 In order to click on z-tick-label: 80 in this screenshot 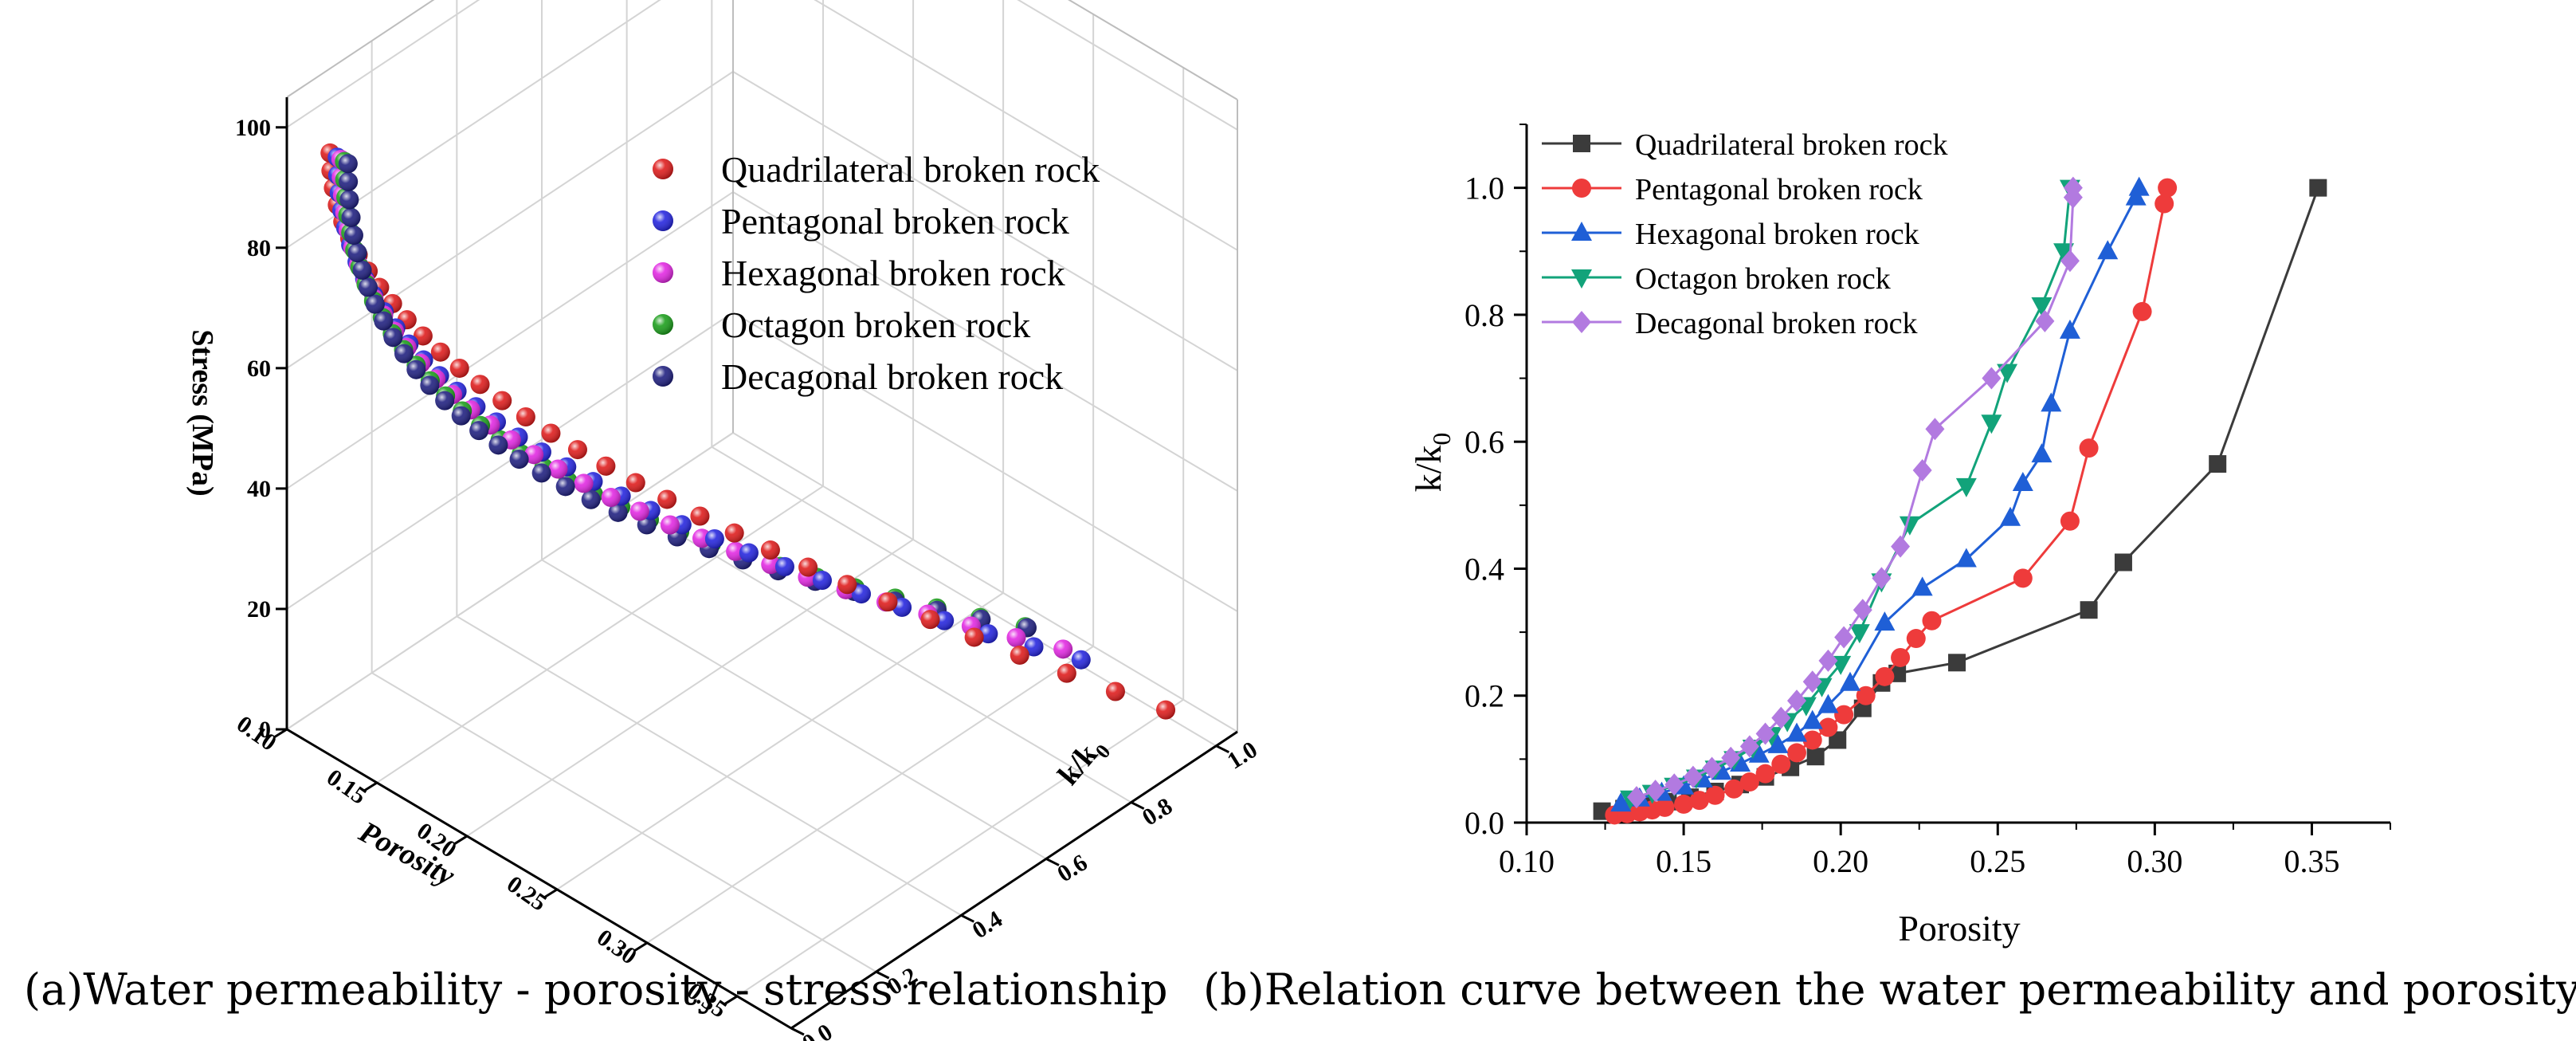, I will do `click(259, 248)`.